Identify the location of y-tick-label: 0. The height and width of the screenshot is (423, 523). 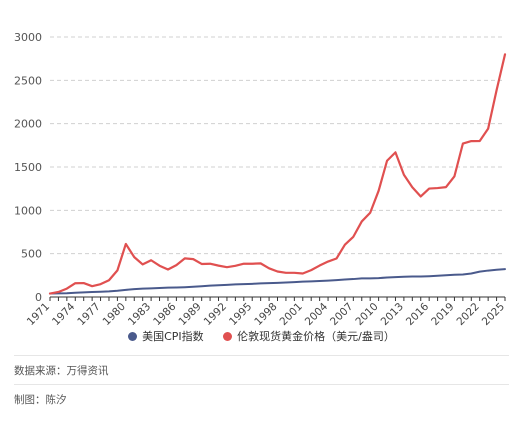
(38, 297).